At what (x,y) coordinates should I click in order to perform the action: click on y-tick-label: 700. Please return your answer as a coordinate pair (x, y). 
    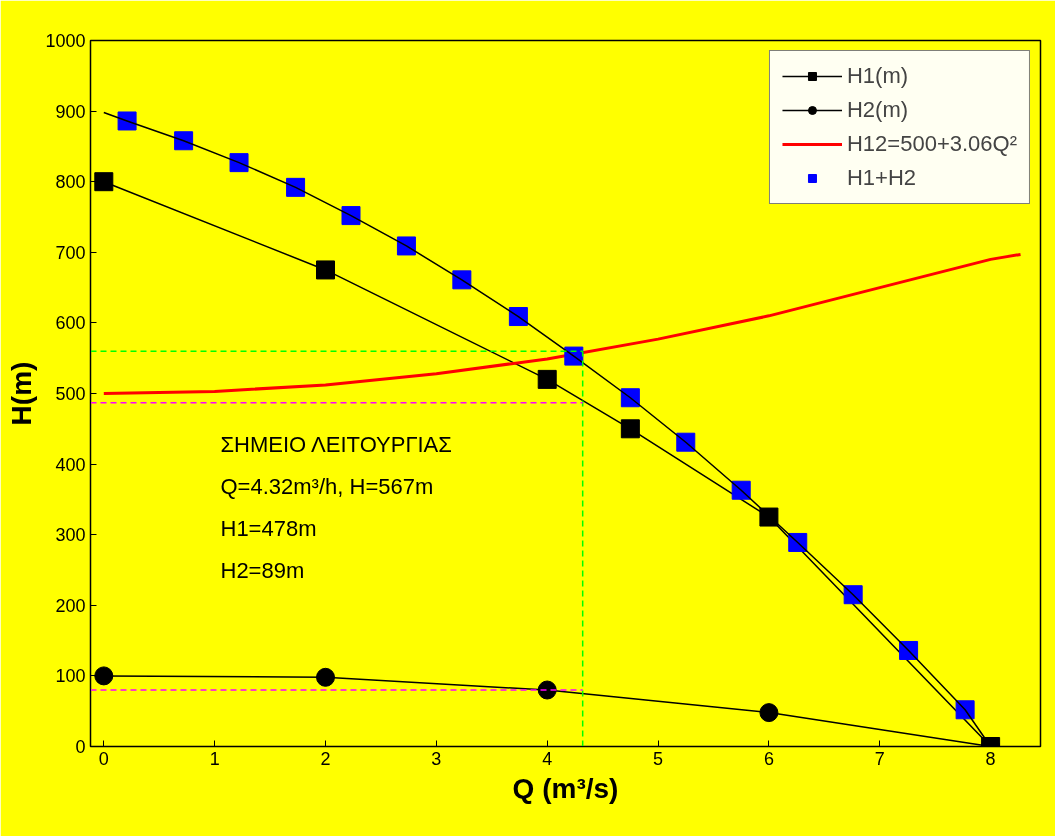
    Looking at the image, I should click on (70, 252).